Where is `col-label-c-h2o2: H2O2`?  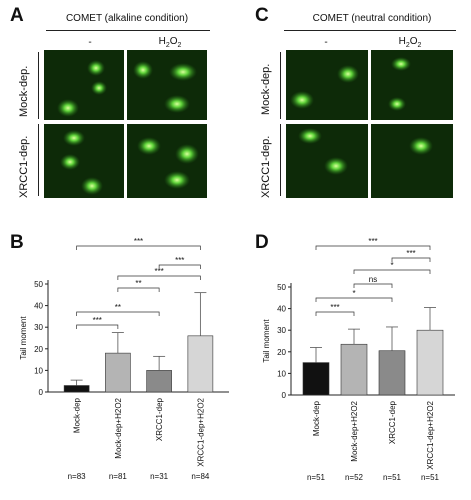 col-label-c-h2o2: H2O2 is located at coordinates (410, 42).